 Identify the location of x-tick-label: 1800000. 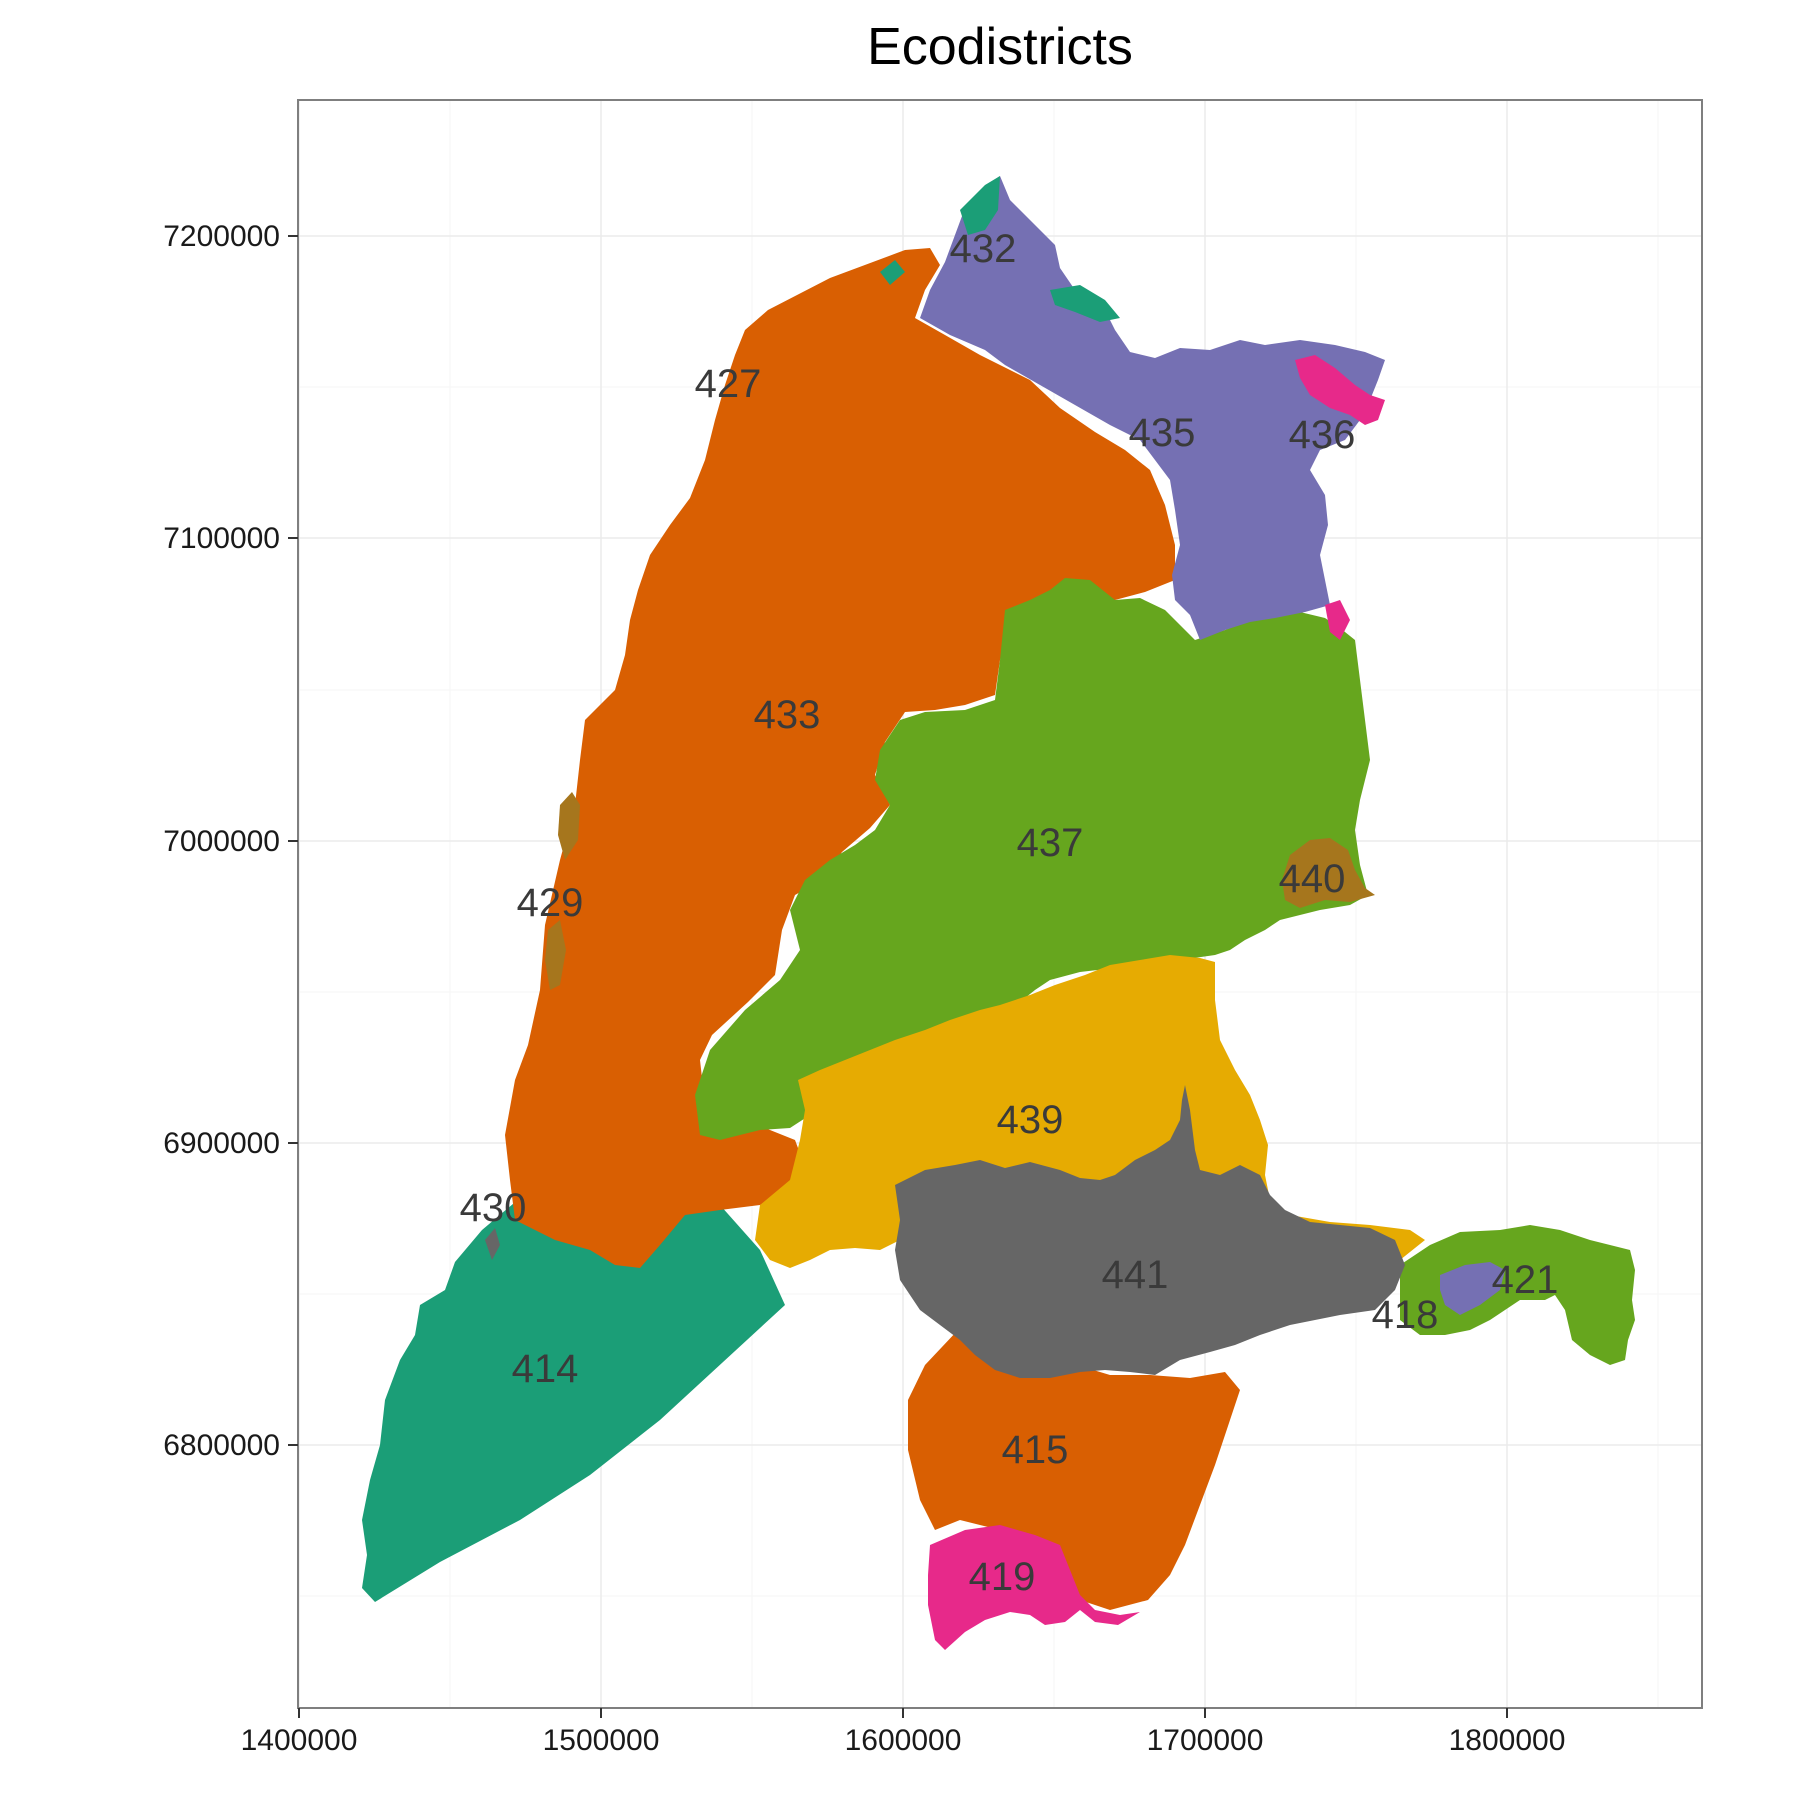
(1507, 1740).